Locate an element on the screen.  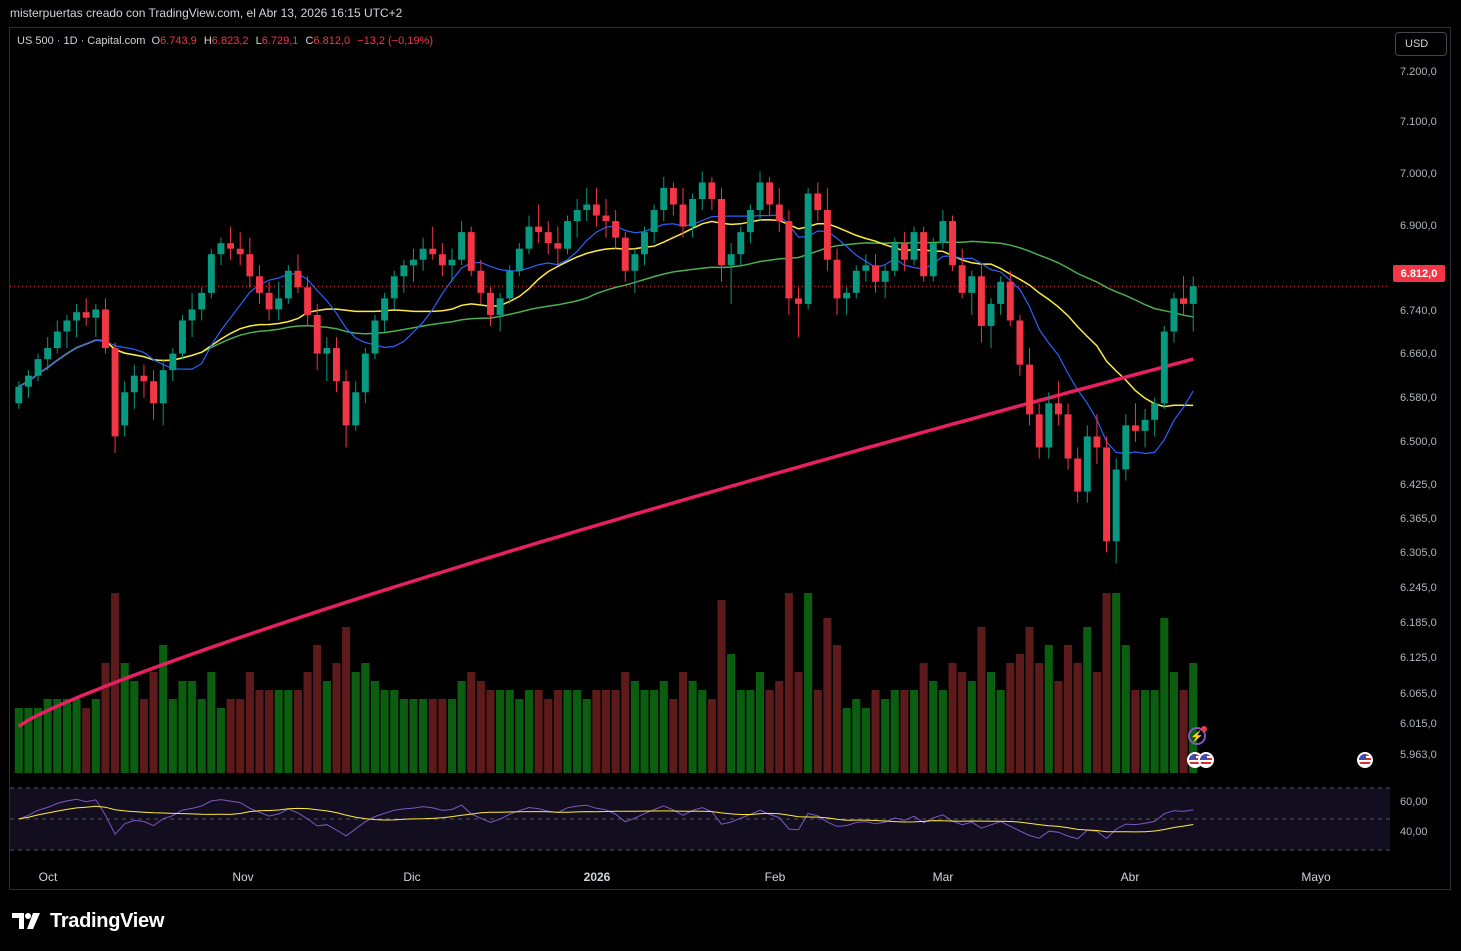
price-axis-label: 6.065,0 is located at coordinates (1418, 694).